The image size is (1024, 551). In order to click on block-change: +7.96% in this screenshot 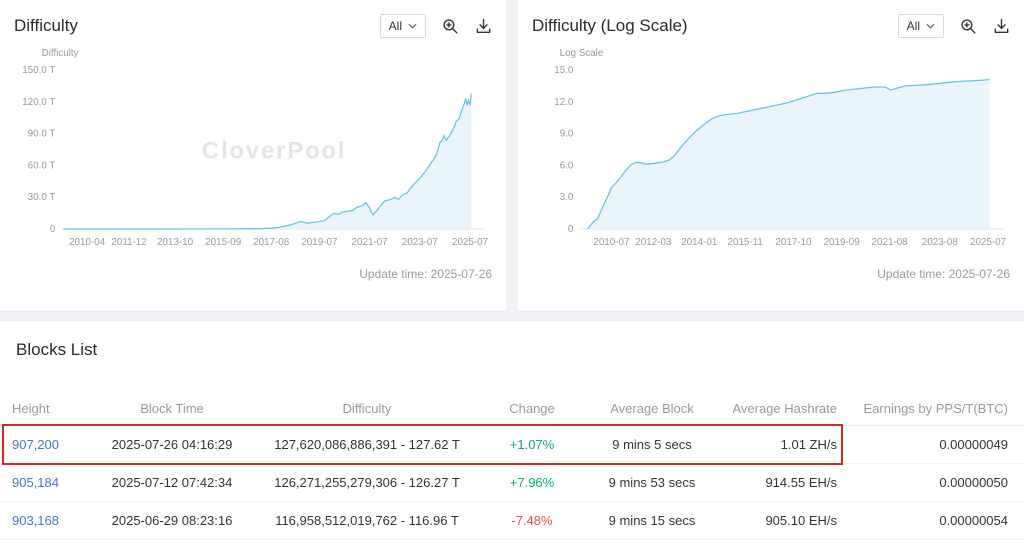, I will do `click(532, 482)`.